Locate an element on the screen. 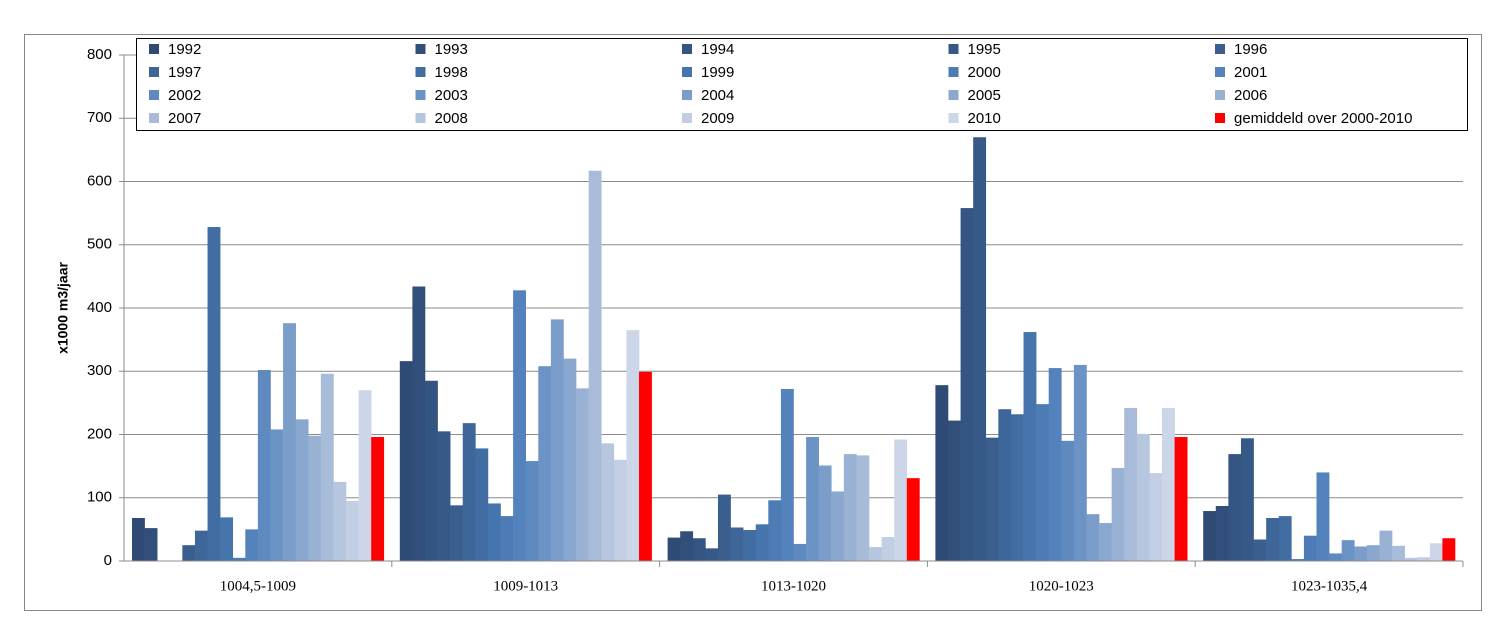  y-axis-label: x1000 m3/jaar is located at coordinates (63, 308).